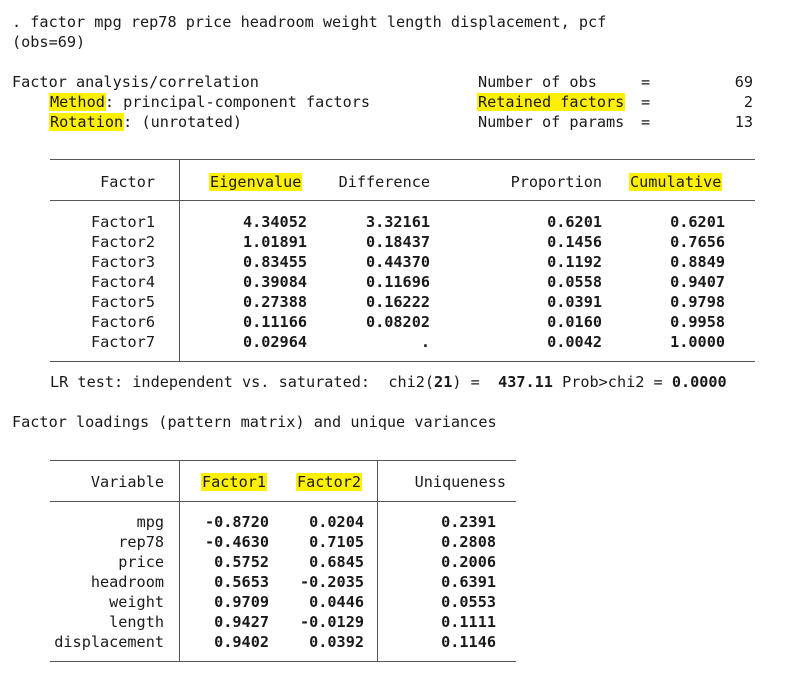  I want to click on method-label: Method, so click(77, 102).